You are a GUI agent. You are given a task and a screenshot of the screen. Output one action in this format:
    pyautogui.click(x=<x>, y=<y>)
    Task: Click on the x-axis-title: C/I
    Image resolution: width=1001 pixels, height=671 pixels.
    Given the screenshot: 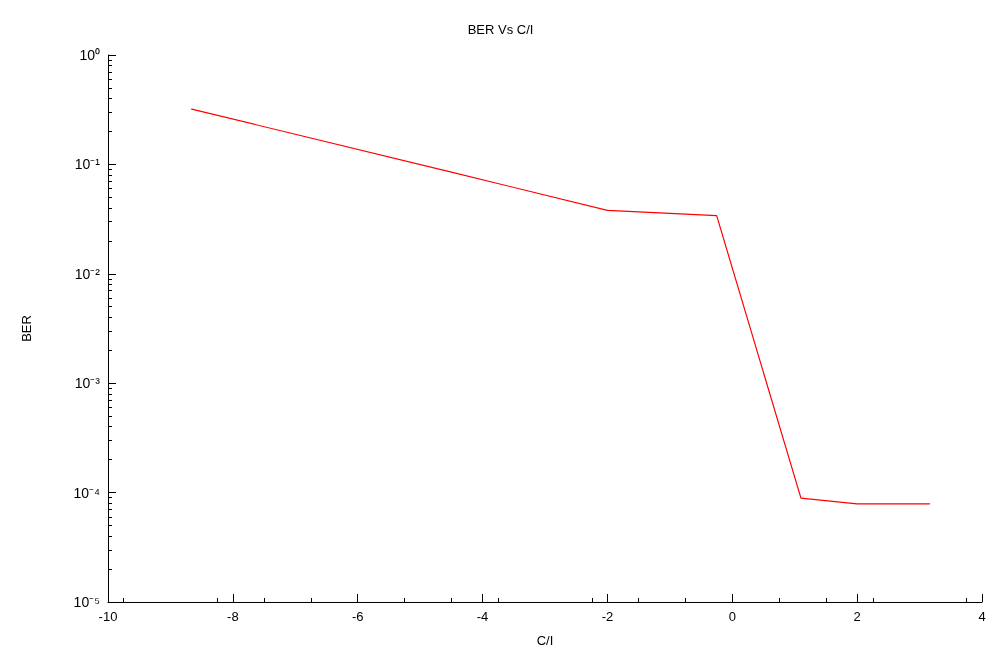 What is the action you would take?
    pyautogui.click(x=545, y=640)
    